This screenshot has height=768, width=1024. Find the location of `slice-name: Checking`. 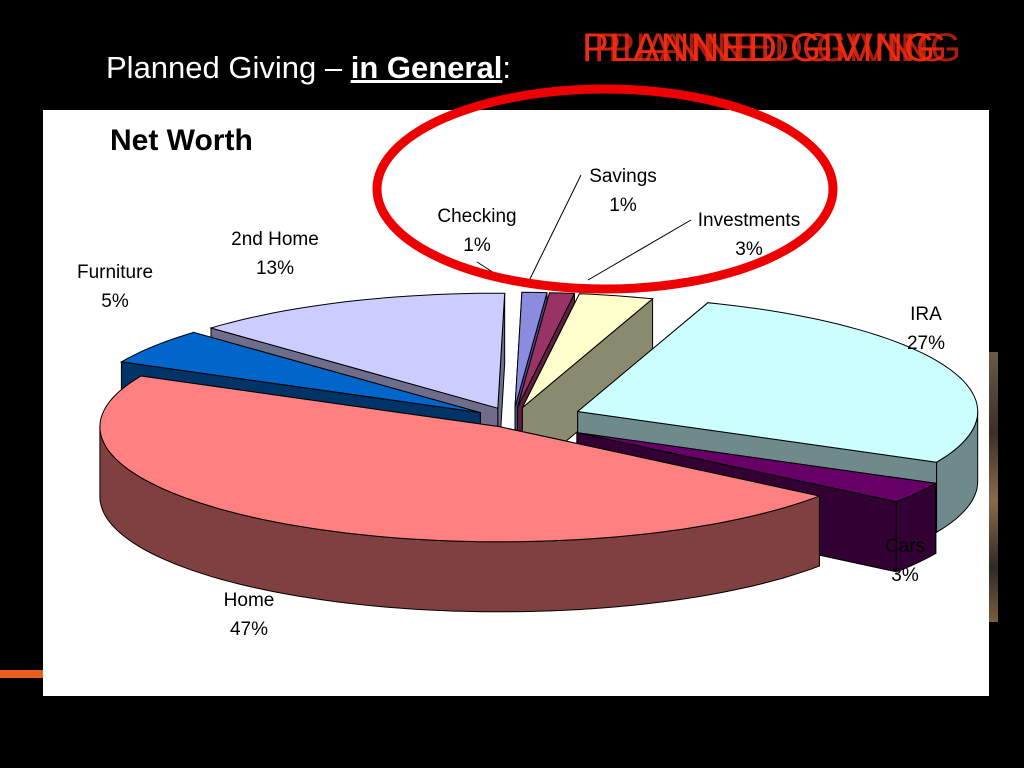

slice-name: Checking is located at coordinates (477, 216).